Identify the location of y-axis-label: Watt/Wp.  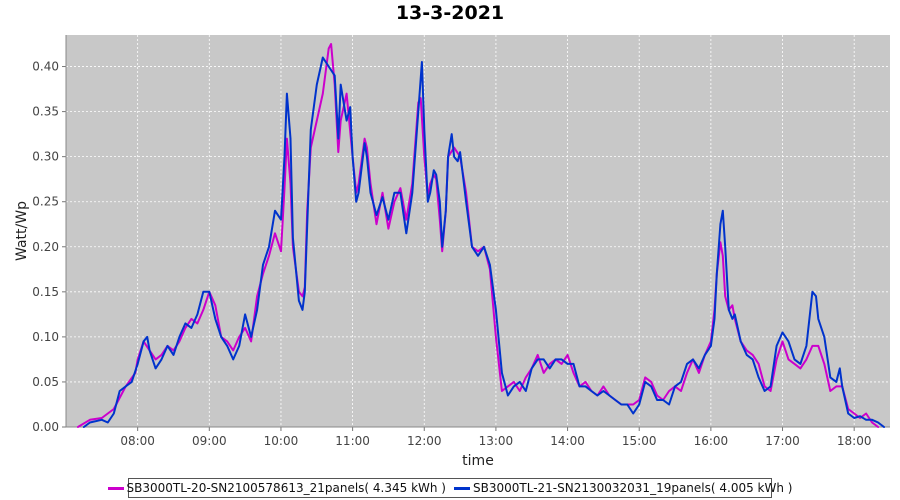
(22, 231).